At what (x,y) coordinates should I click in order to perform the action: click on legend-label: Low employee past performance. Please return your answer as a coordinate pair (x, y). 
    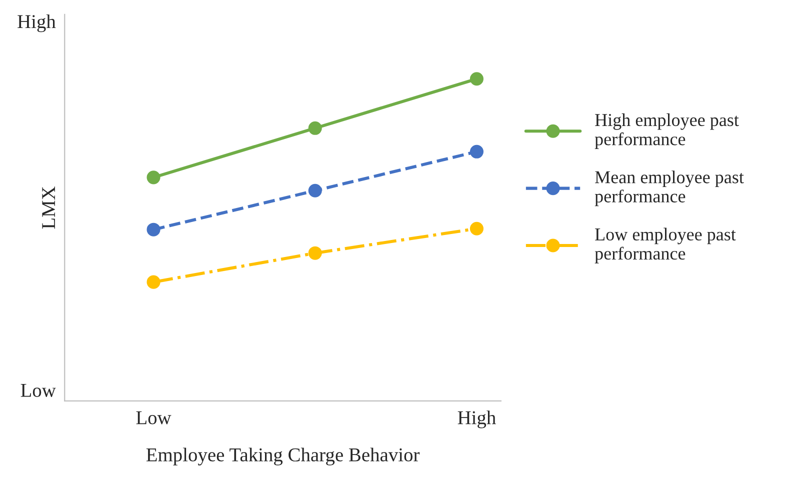
    Looking at the image, I should click on (665, 246).